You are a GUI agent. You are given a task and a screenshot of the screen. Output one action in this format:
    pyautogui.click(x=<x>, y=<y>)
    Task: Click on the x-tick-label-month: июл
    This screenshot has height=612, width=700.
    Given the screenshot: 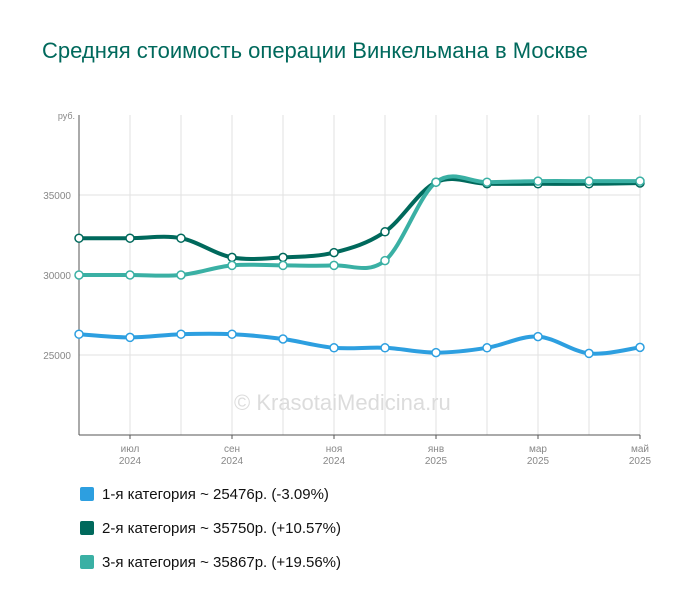 What is the action you would take?
    pyautogui.click(x=130, y=449)
    